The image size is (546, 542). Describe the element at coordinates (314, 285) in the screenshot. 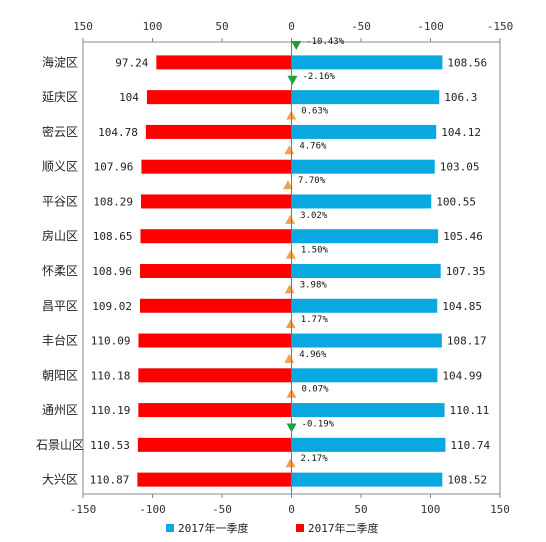

I see `change-label: 3.98%` at that location.